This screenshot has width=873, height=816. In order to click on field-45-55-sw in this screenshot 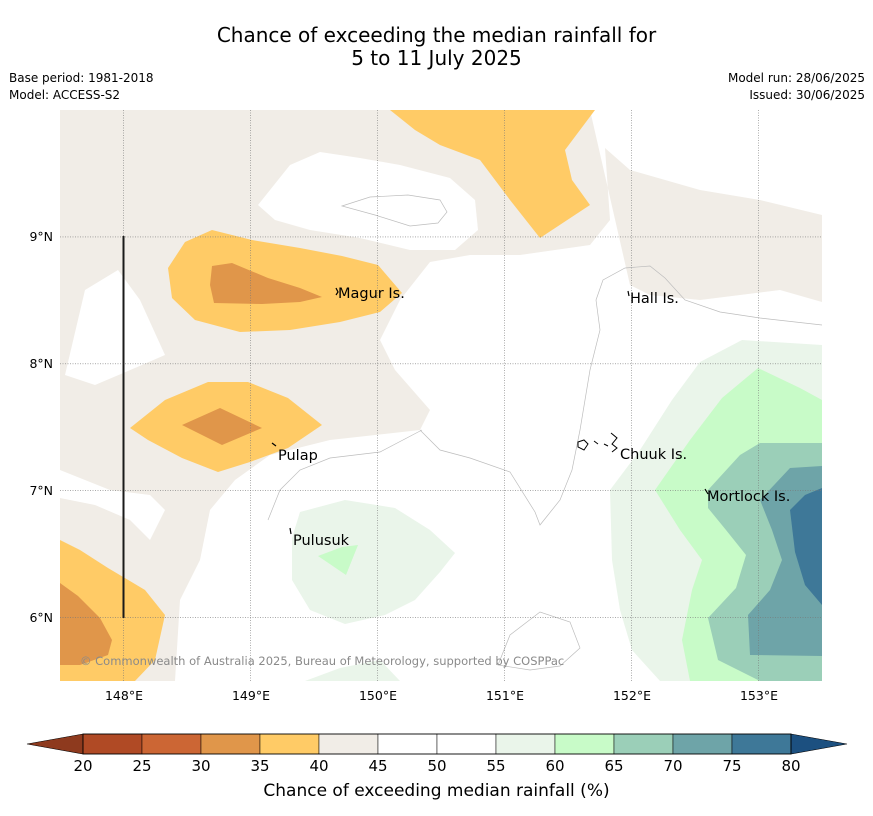, I will do `click(112, 505)`.